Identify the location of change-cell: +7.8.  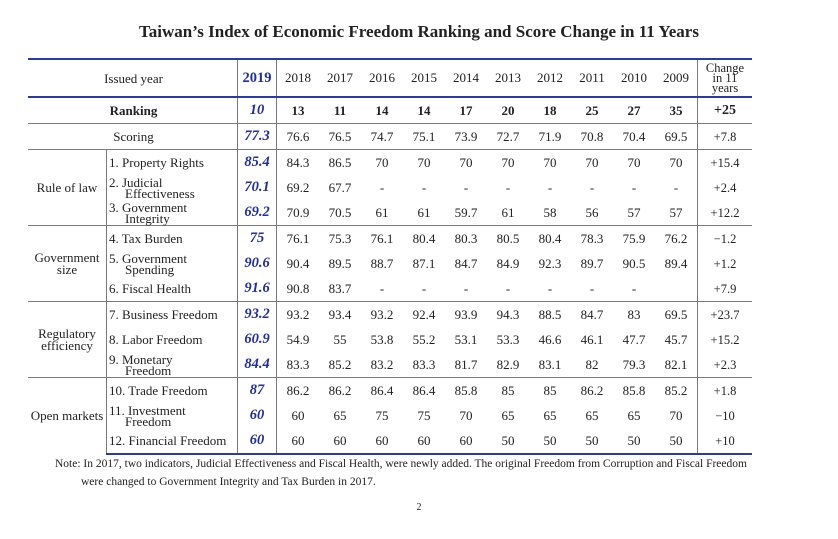
(724, 136).